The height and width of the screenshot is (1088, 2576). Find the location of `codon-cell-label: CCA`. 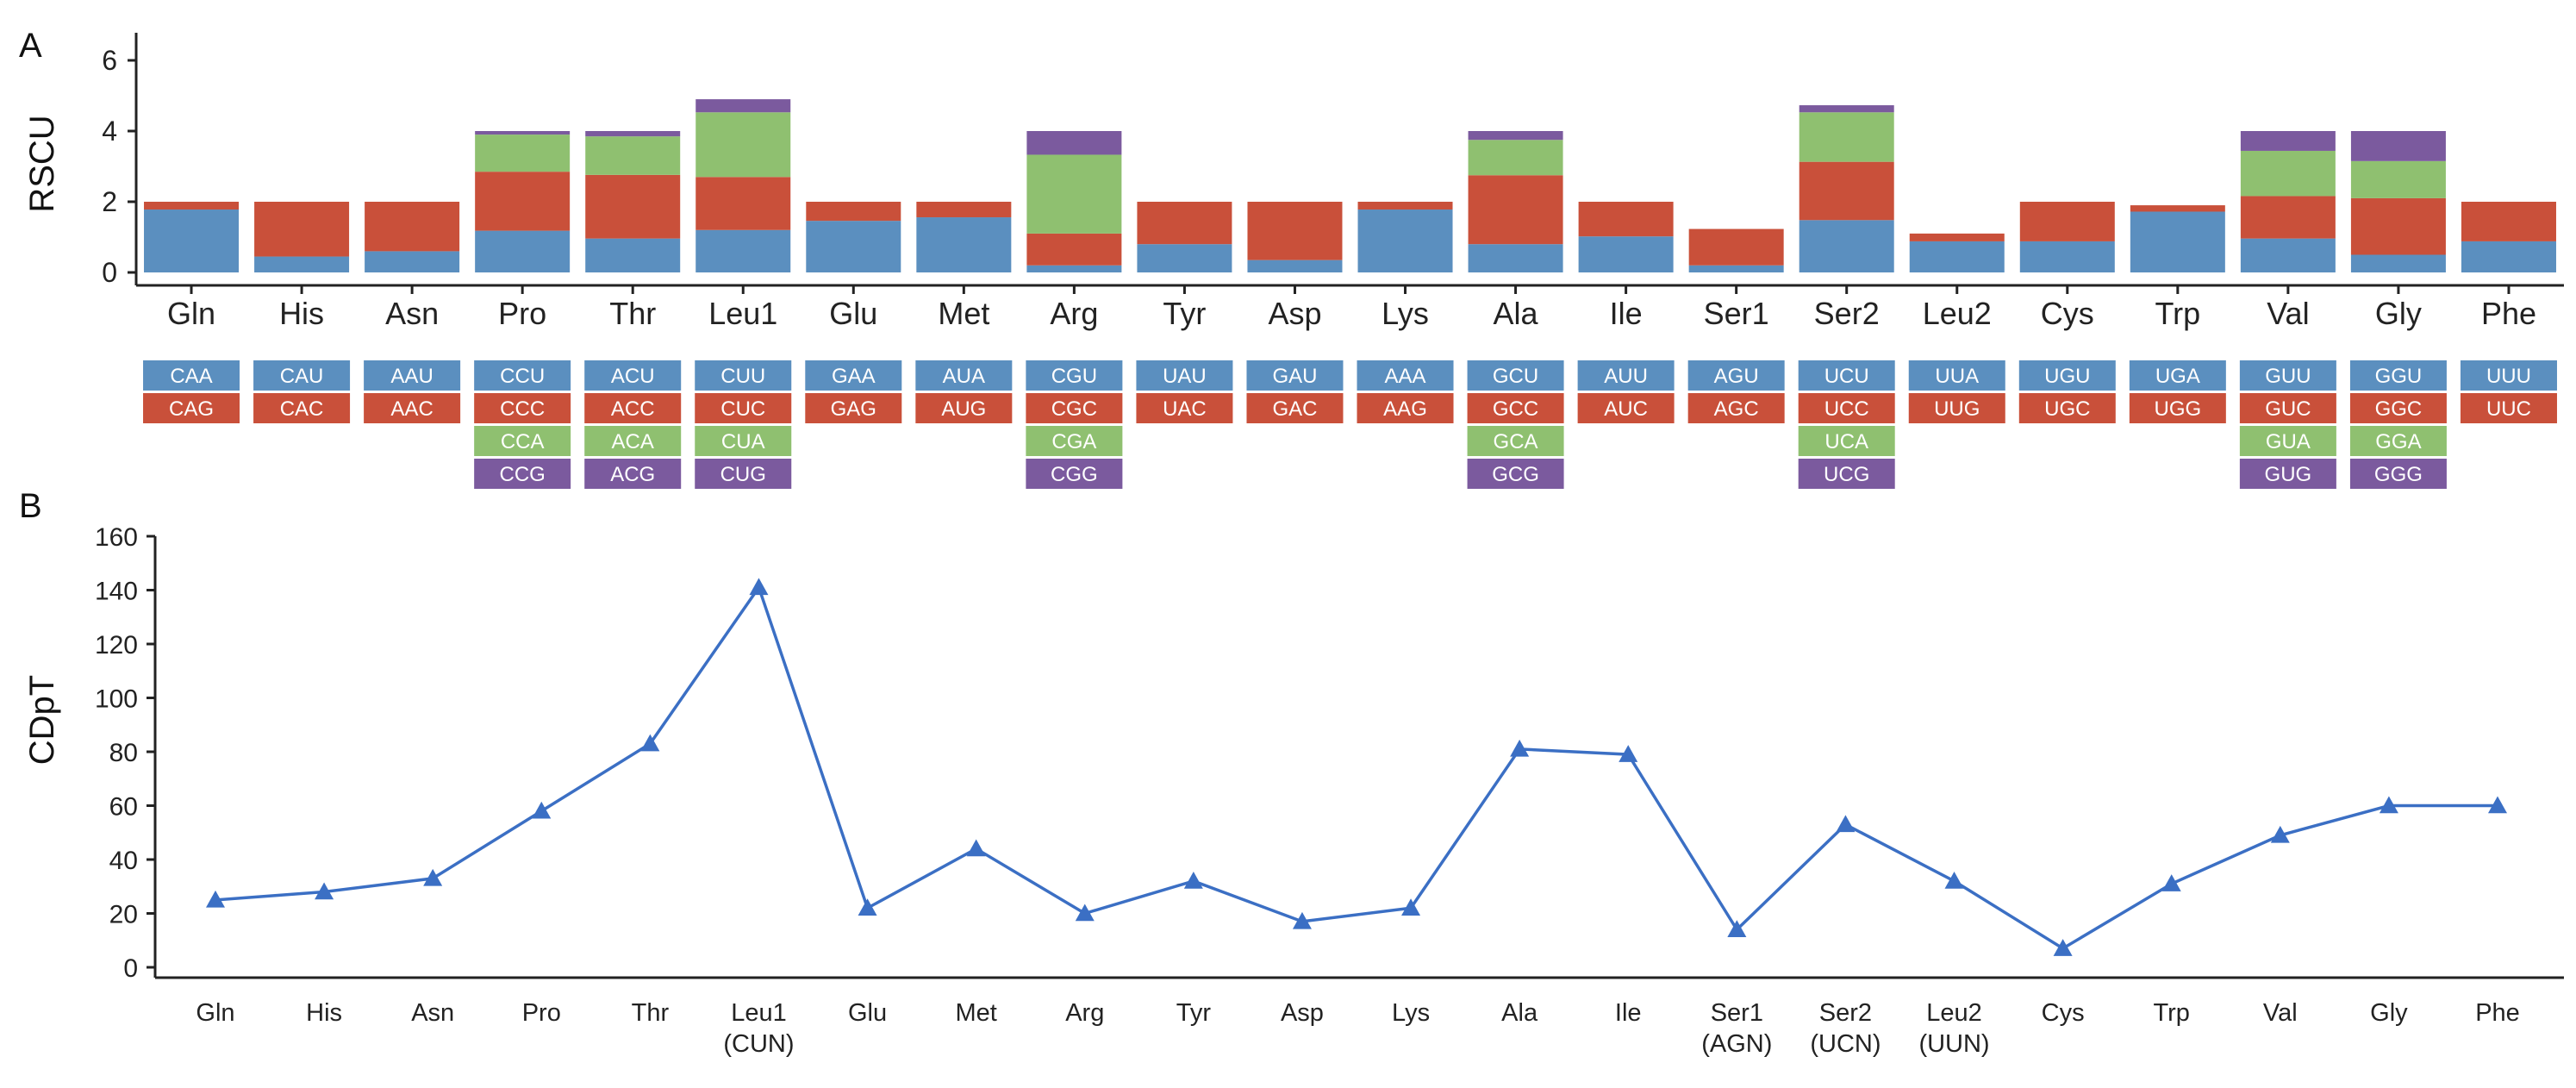

codon-cell-label: CCA is located at coordinates (523, 441).